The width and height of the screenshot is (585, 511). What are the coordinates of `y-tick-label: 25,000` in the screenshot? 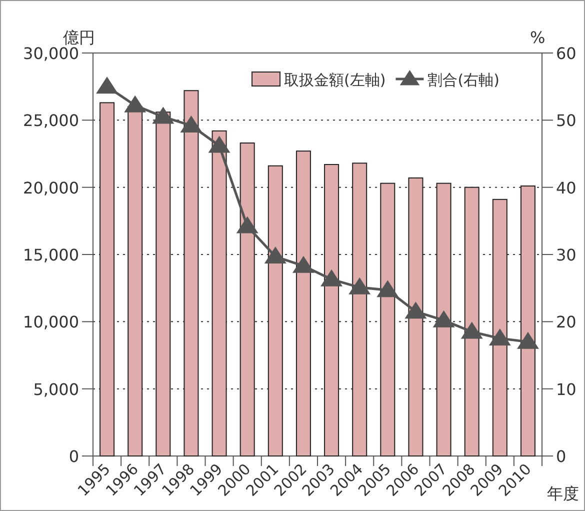 It's located at (51, 120).